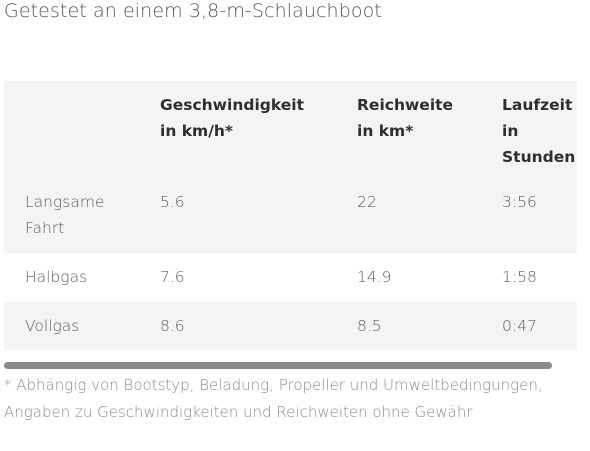 The image size is (590, 451). What do you see at coordinates (519, 277) in the screenshot?
I see `runtime-cell: 1:58` at bounding box center [519, 277].